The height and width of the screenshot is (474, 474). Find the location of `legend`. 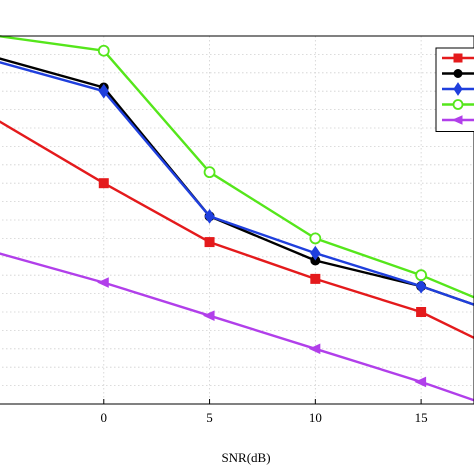

legend is located at coordinates (454, 89).